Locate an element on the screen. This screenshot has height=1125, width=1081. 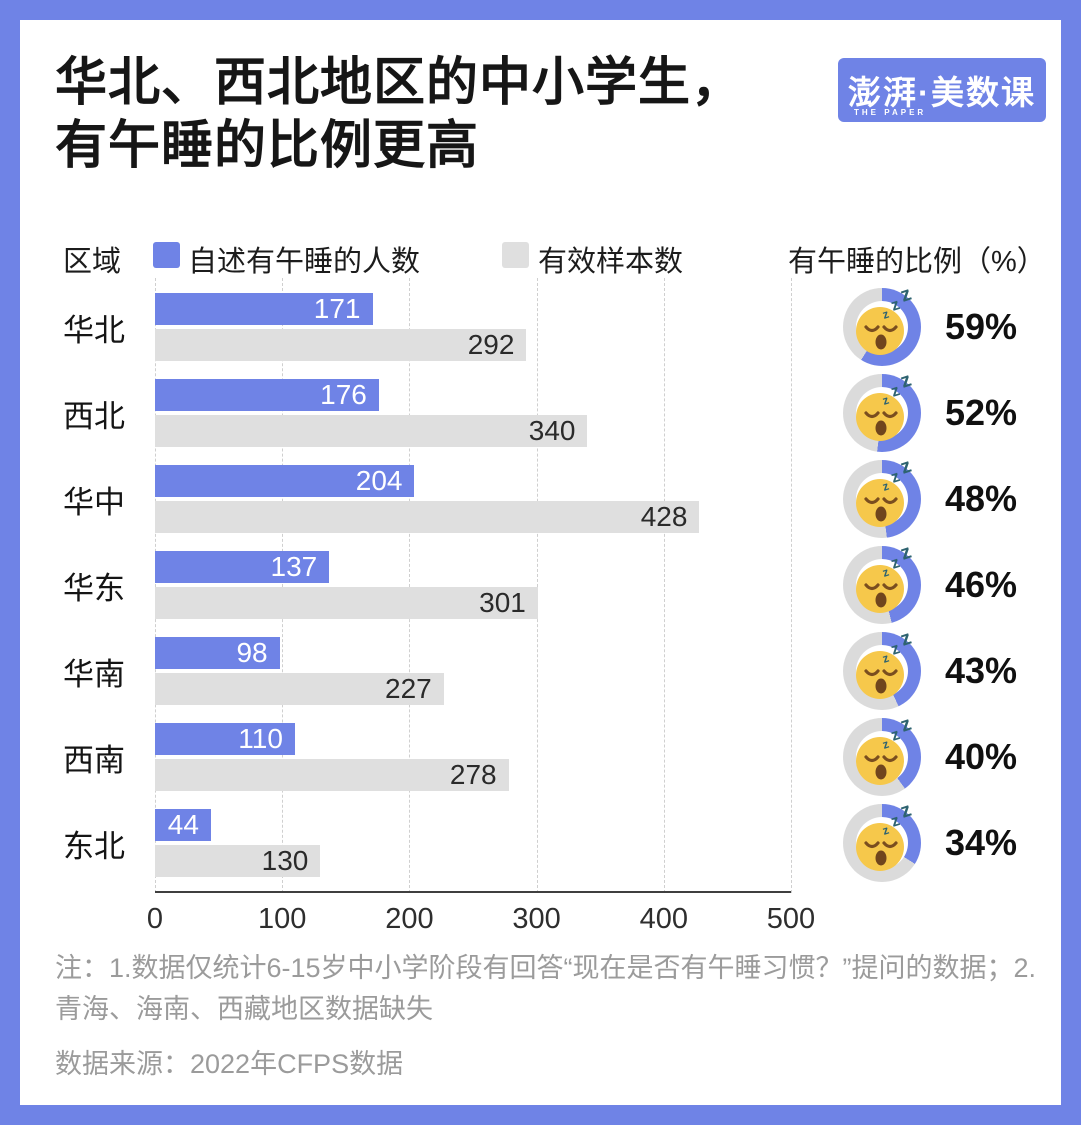
region-label: 华南 is located at coordinates (94, 674).